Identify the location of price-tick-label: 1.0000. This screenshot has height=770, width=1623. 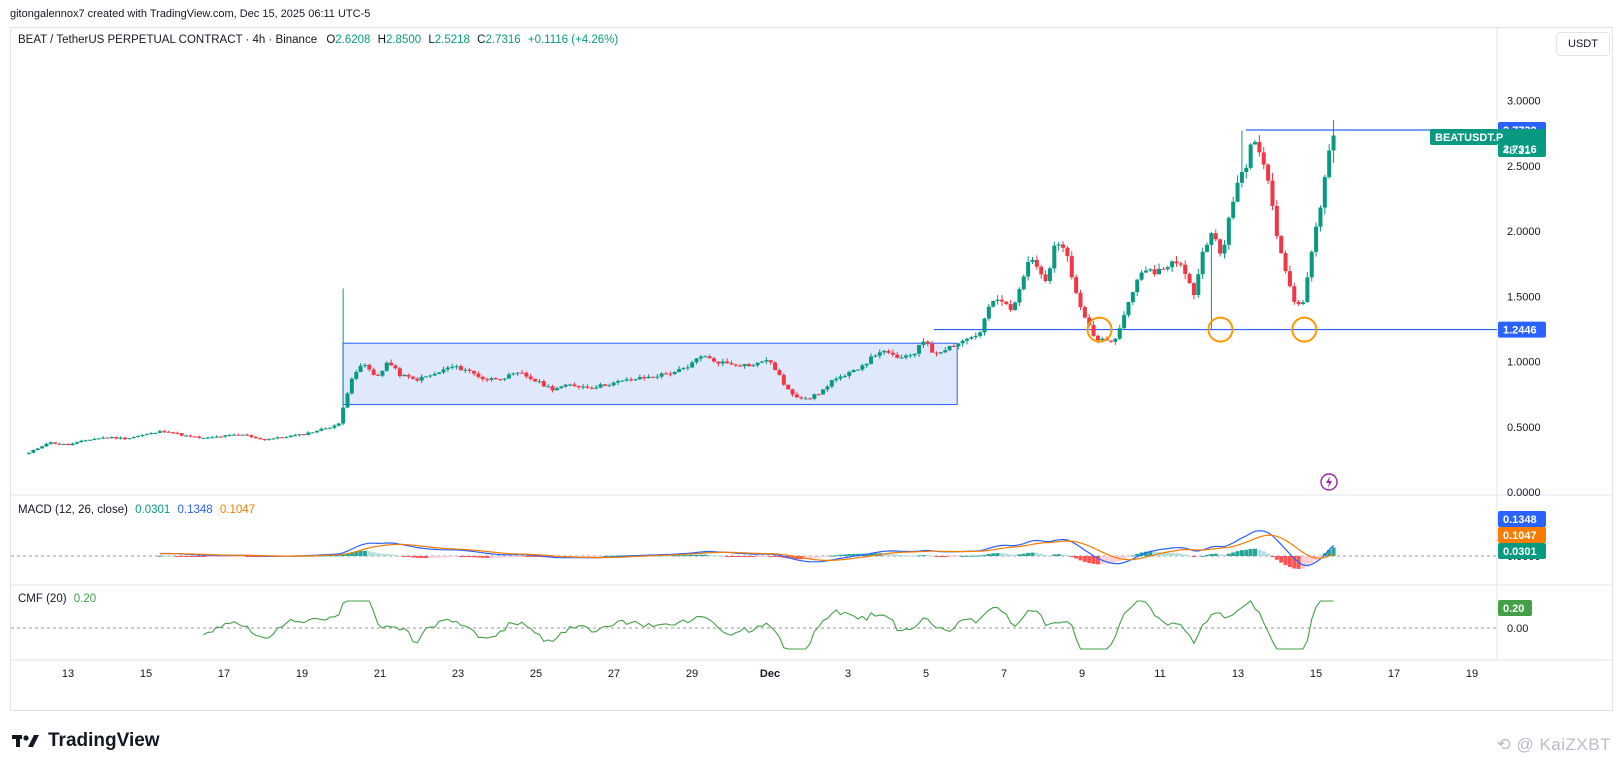
(1524, 363).